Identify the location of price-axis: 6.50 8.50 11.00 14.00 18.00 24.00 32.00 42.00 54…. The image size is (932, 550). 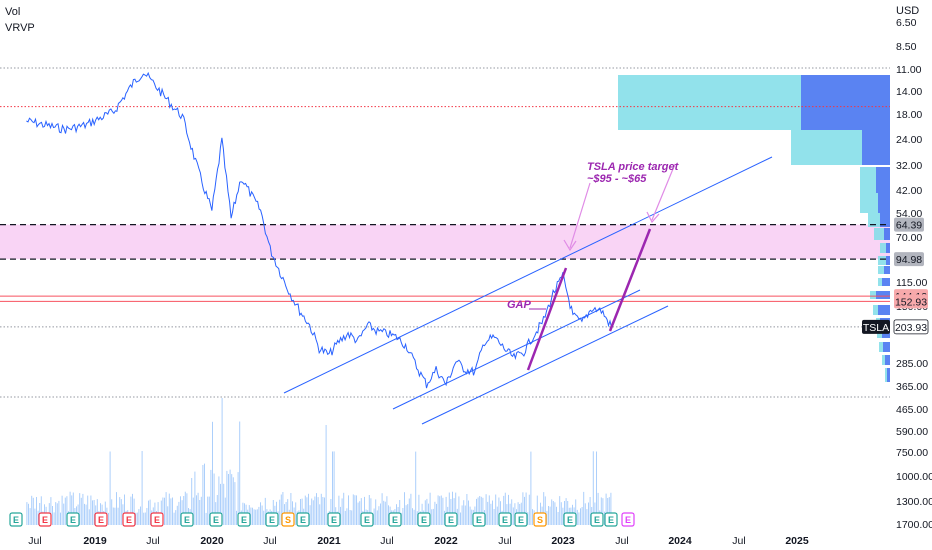
(914, 274).